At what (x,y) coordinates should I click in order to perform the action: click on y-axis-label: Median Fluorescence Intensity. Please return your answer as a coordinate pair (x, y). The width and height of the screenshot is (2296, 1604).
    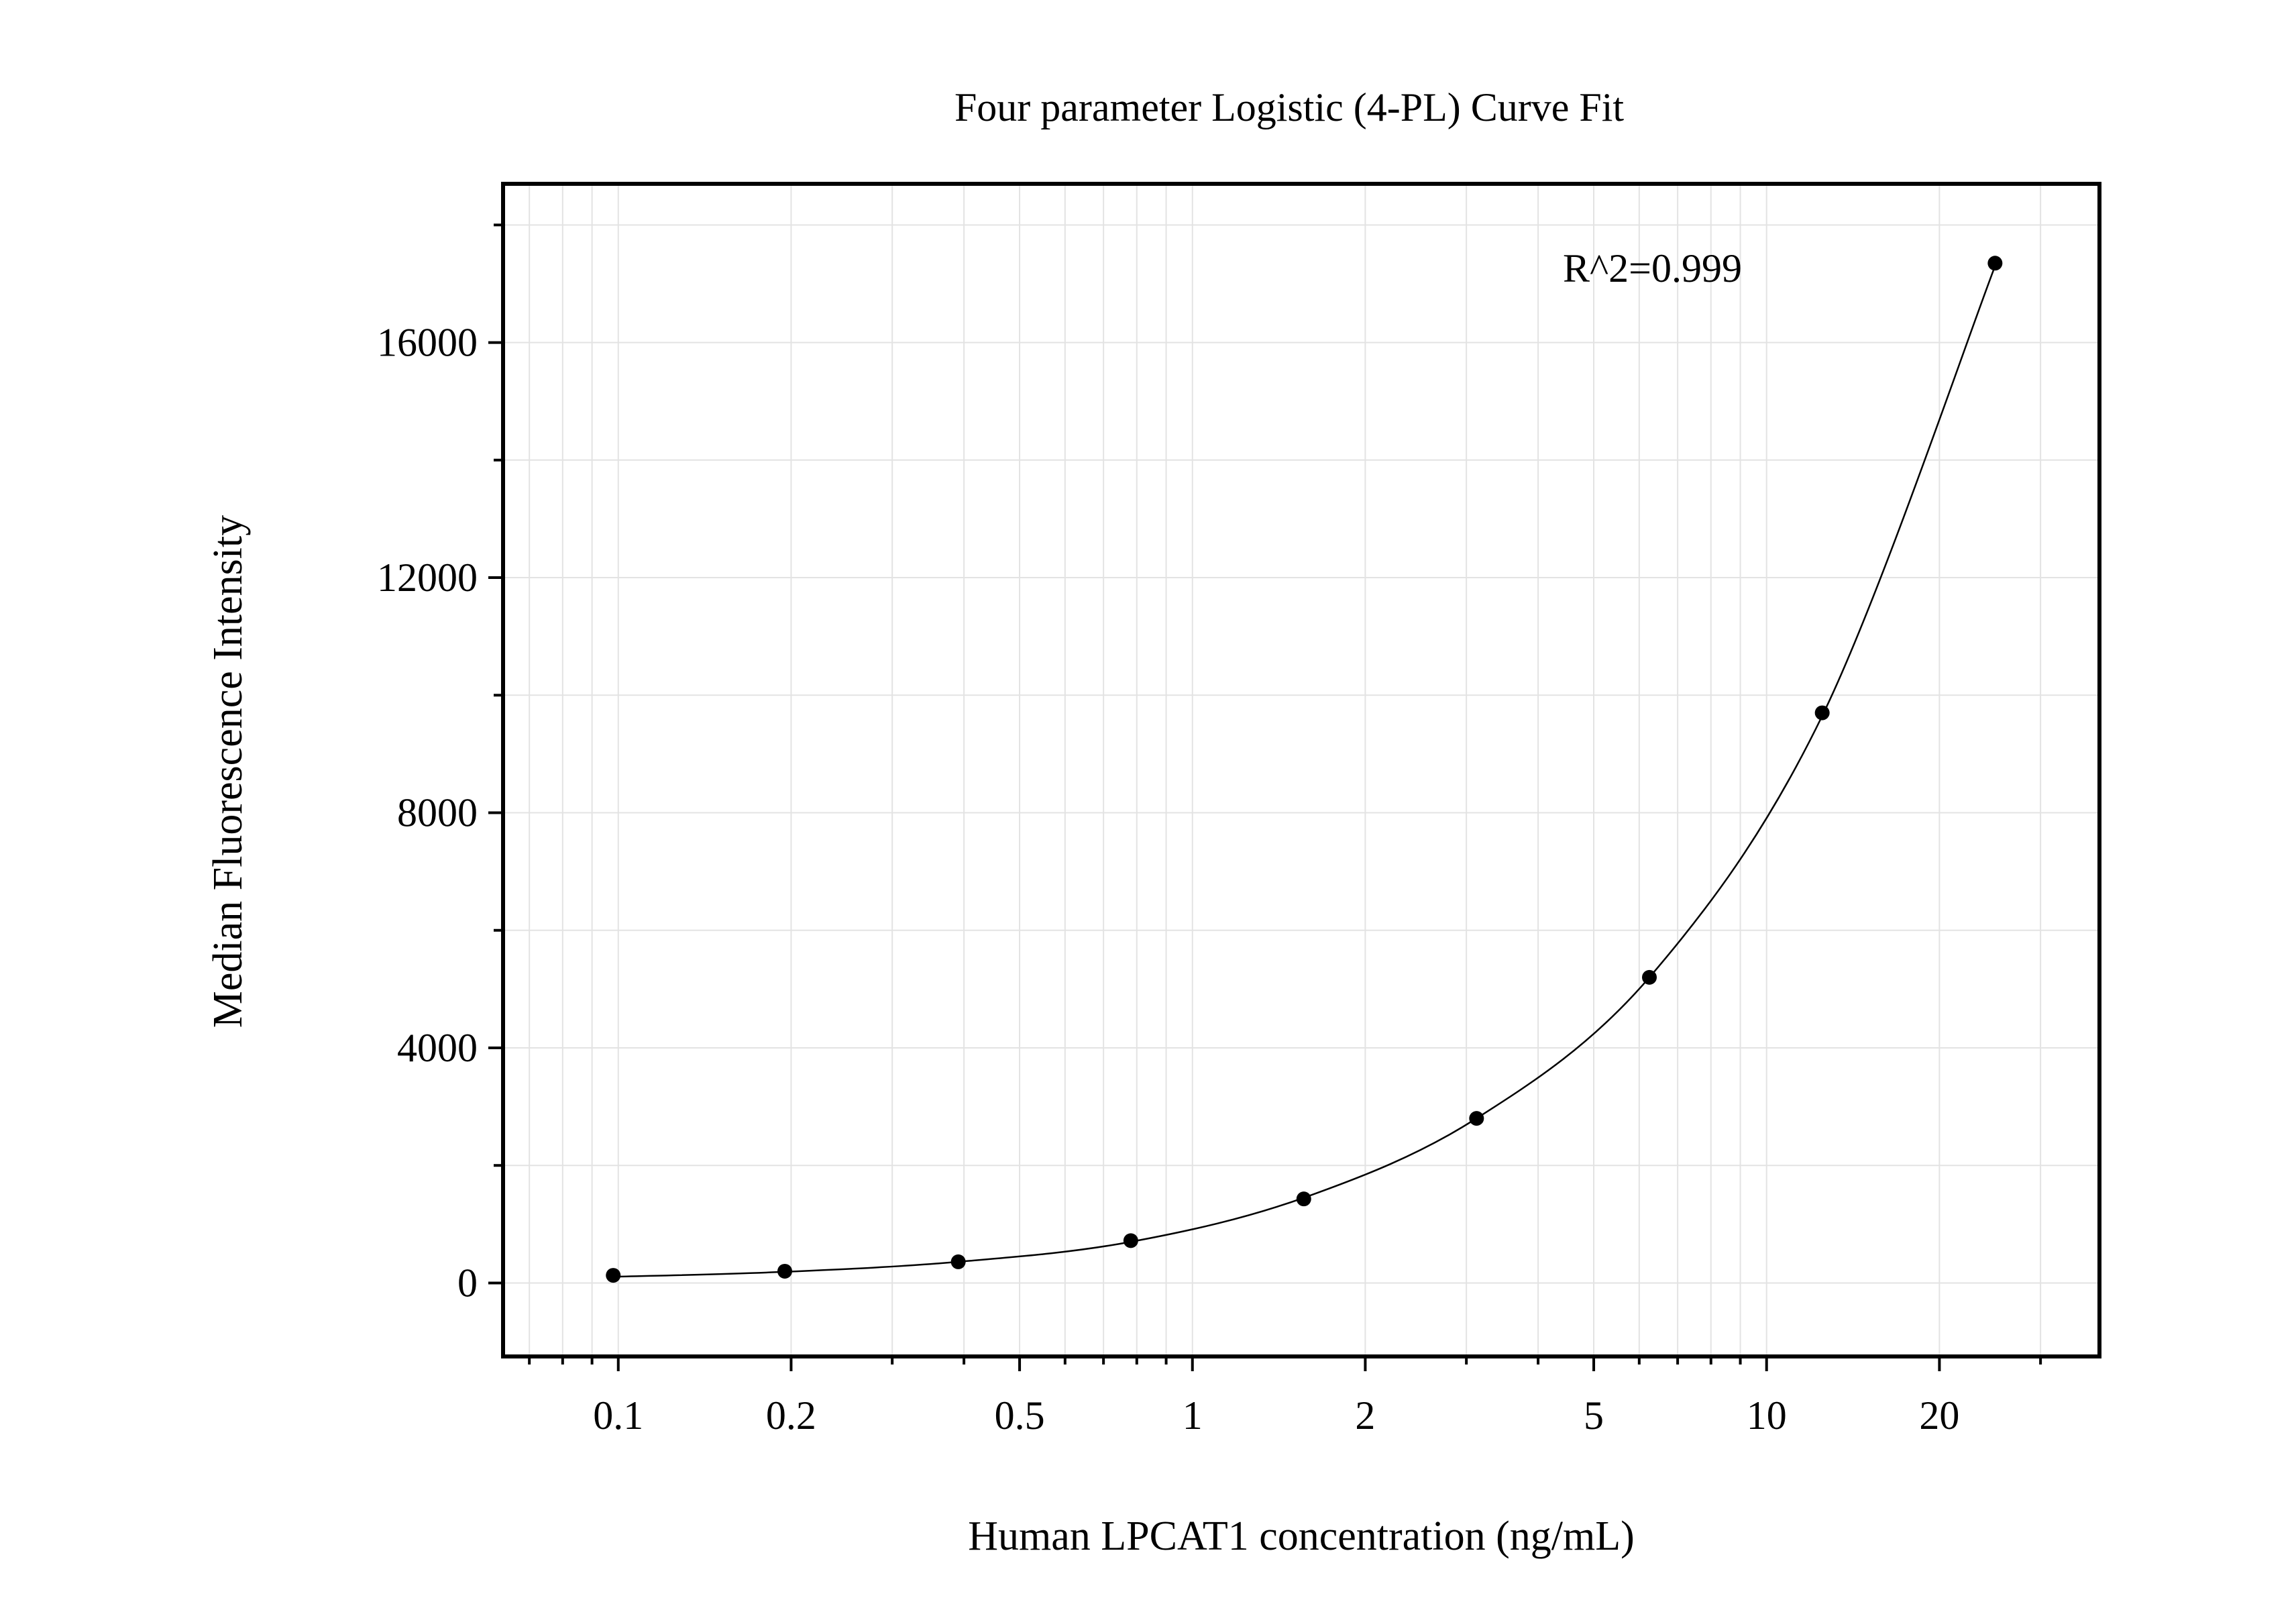
    Looking at the image, I should click on (228, 772).